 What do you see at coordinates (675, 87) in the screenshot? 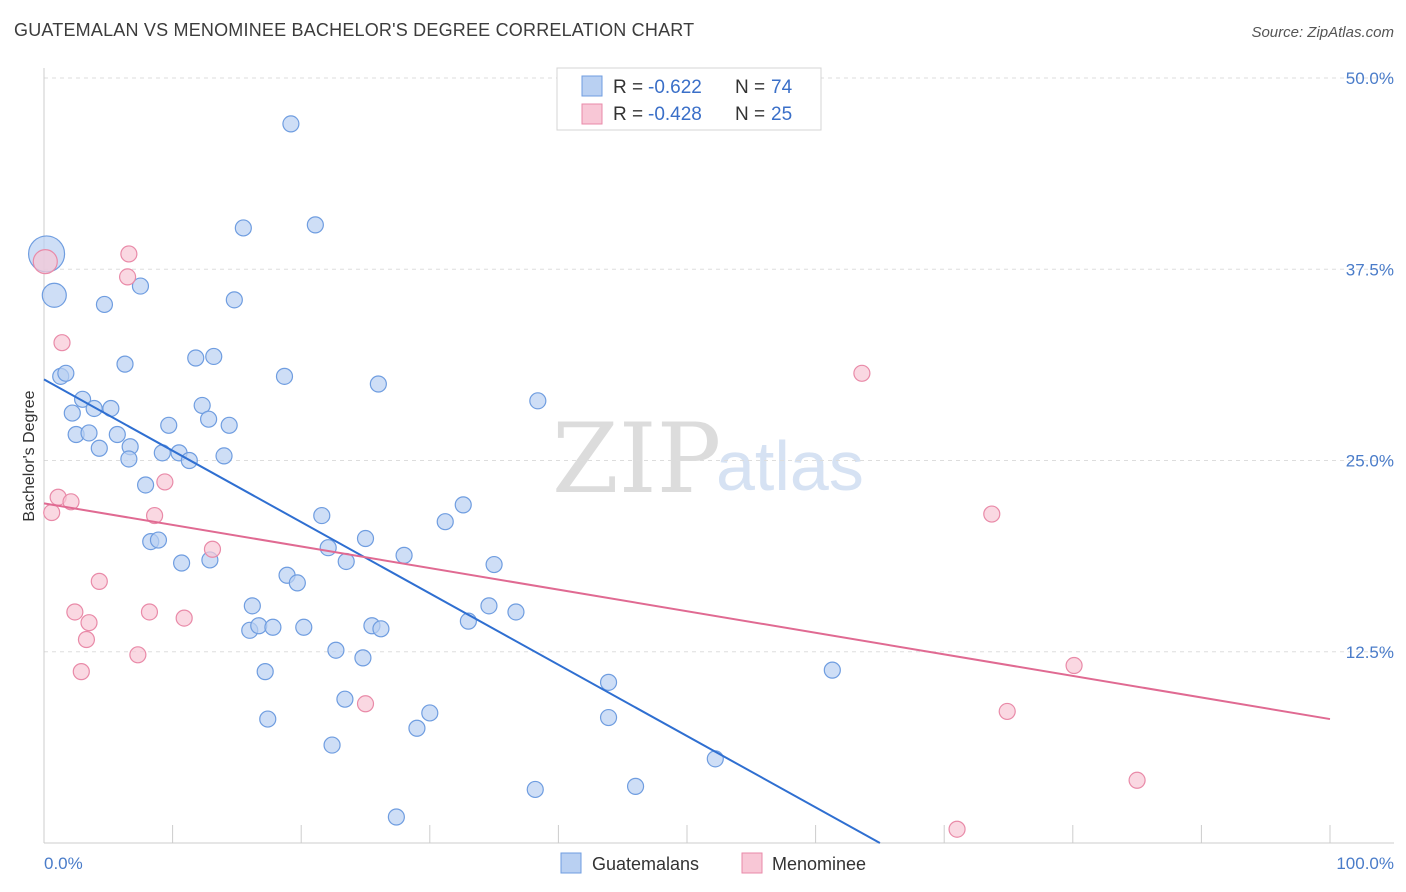
I see `legend-r-value-guatemalans: -0.622` at bounding box center [675, 87].